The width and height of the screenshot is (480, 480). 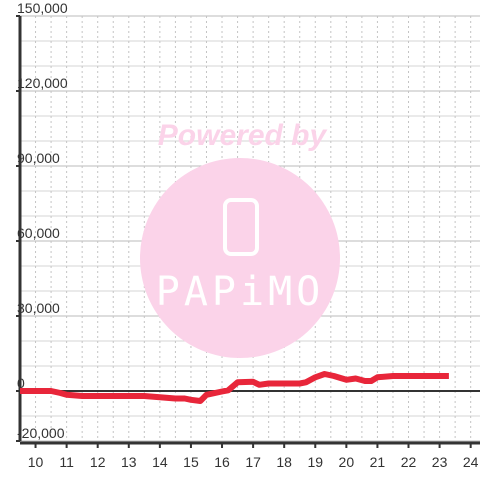 I want to click on y-tick-label: -20,000, so click(x=41, y=433).